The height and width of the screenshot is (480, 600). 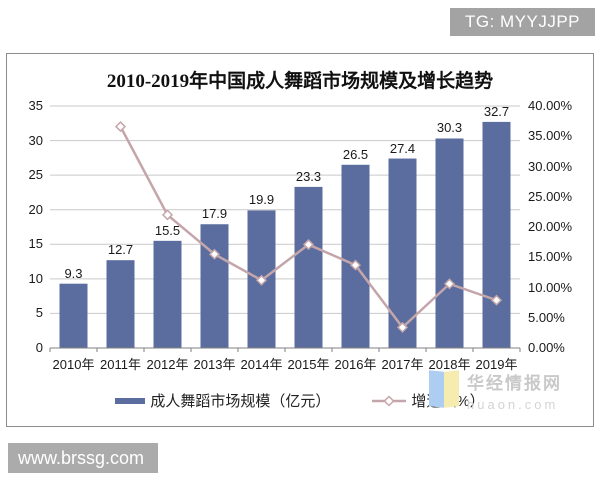 I want to click on left-axis-tick-label: 0, so click(x=39, y=347).